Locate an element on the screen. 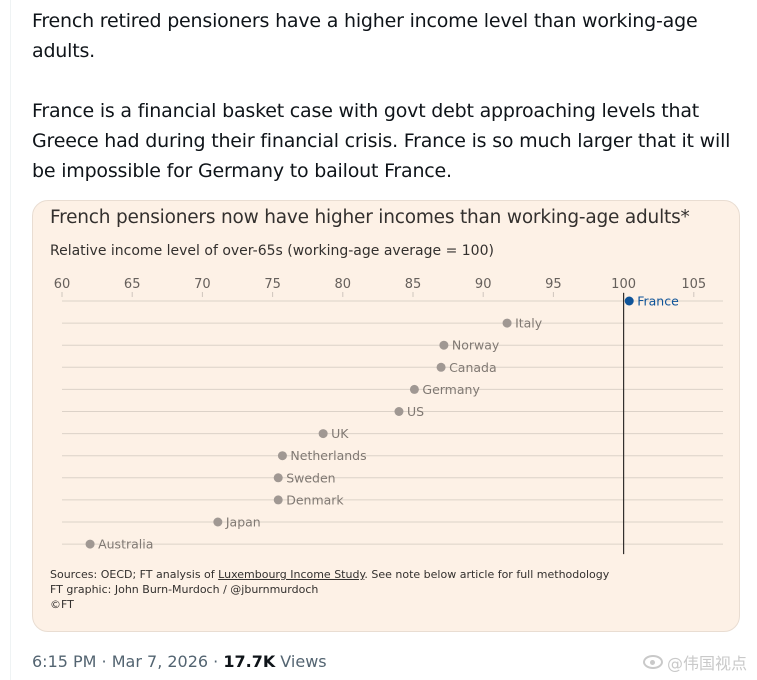 The height and width of the screenshot is (680, 757). data-point-germany is located at coordinates (414, 389).